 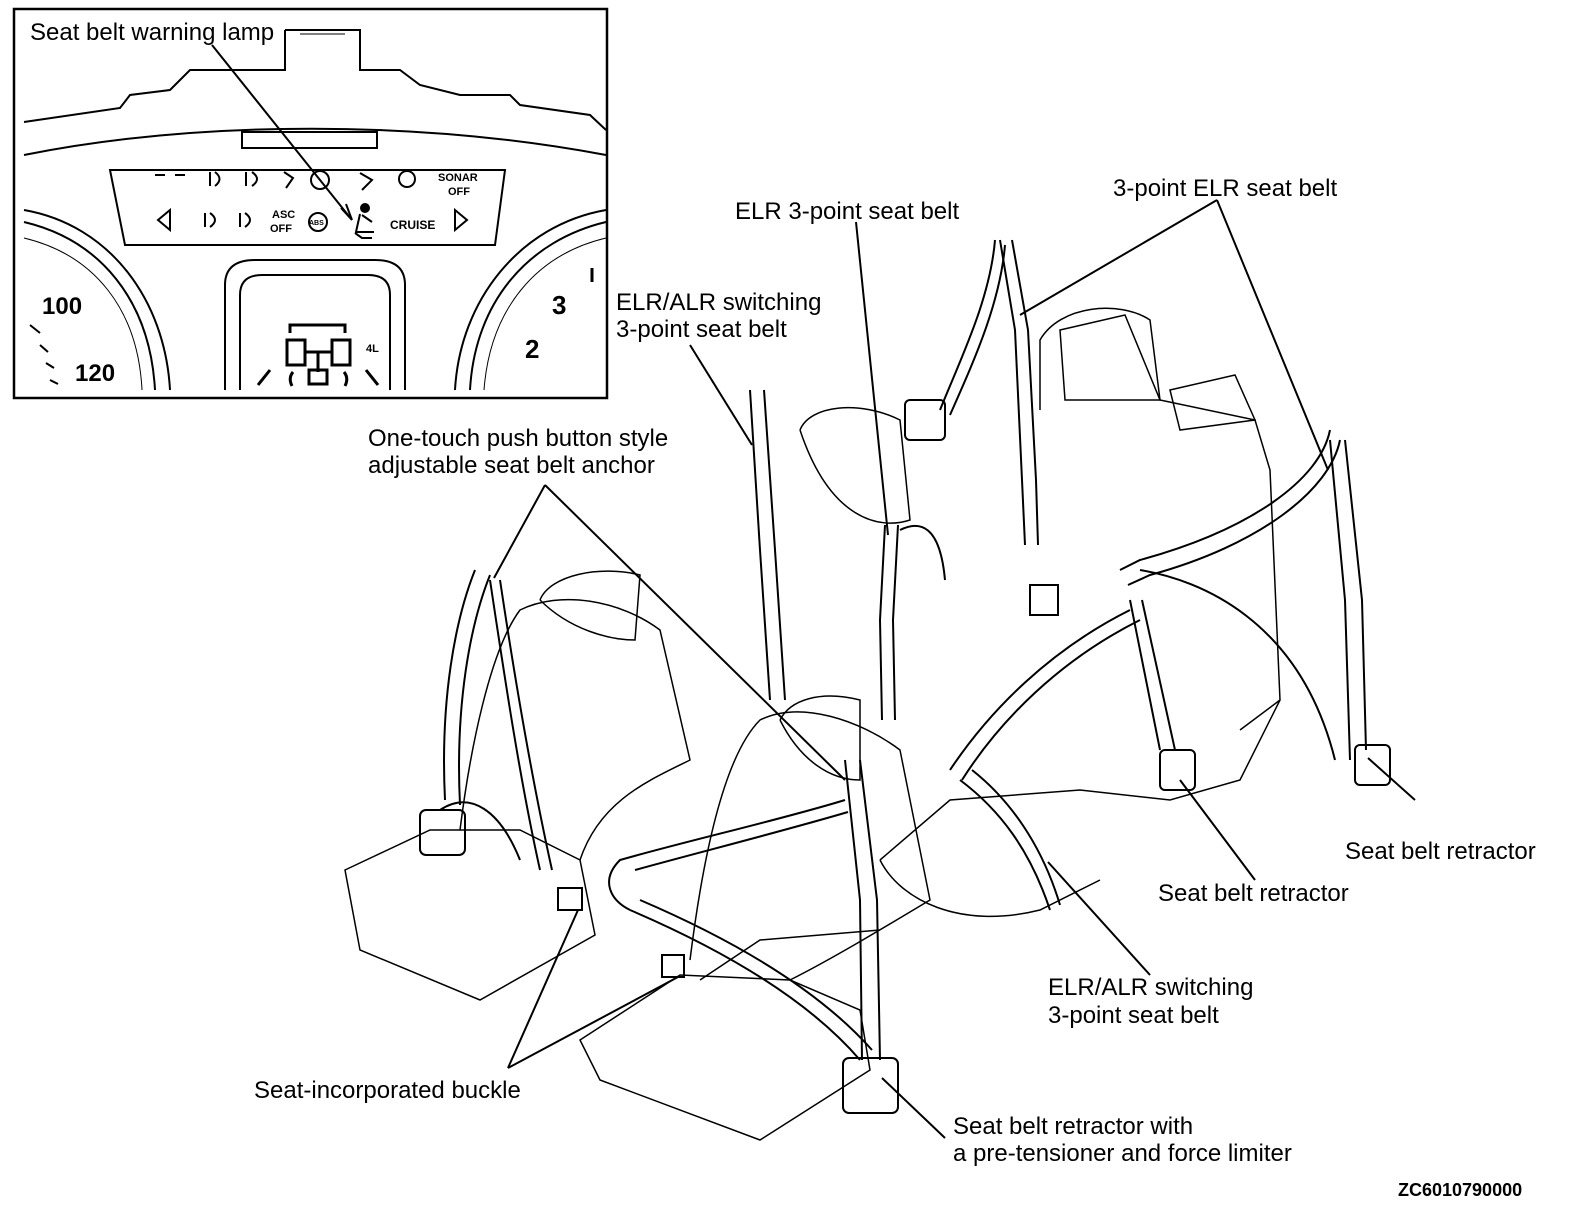 I want to click on cruise-indicator: CRUISE, so click(x=412, y=225).